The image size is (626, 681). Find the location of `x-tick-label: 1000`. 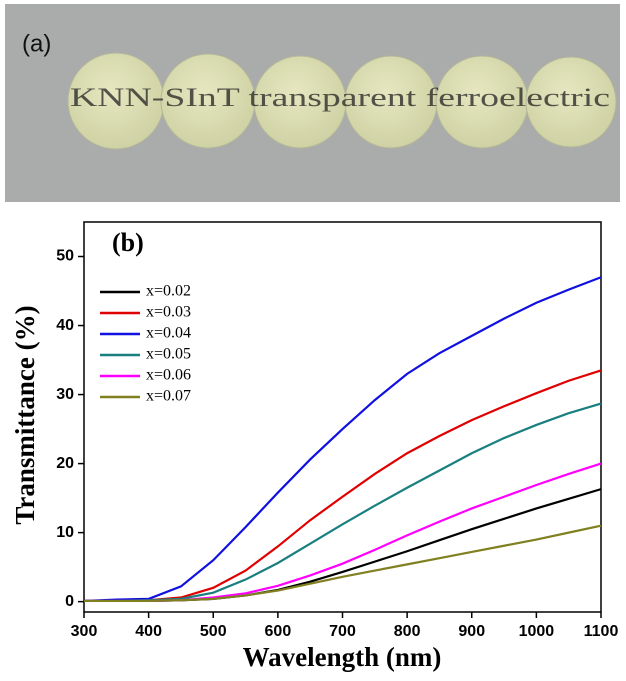

x-tick-label: 1000 is located at coordinates (537, 631).